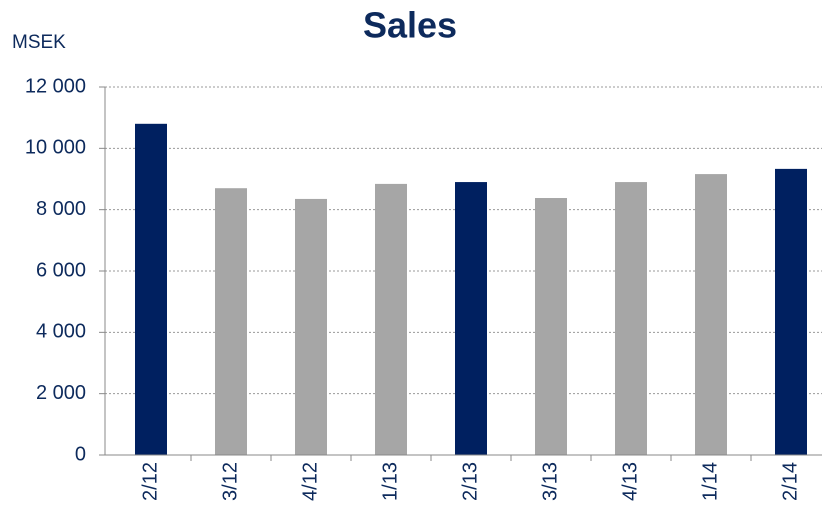  Describe the element at coordinates (39, 42) in the screenshot. I see `y-axis-label: MSEK` at that location.